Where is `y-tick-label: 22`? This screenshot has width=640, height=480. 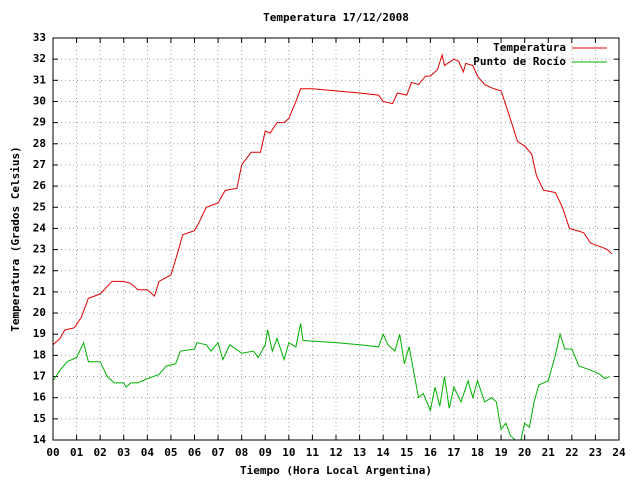
y-tick-label: 22 is located at coordinates (39, 270).